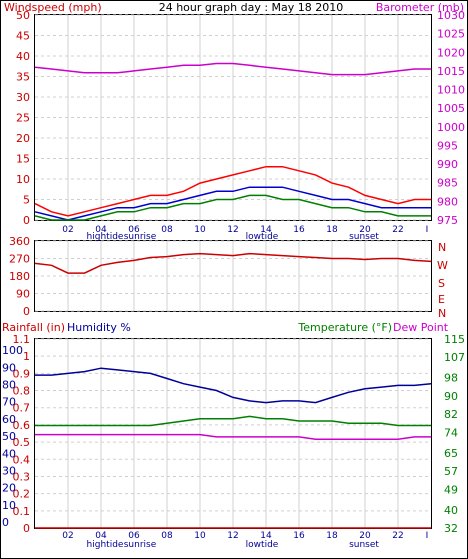 The height and width of the screenshot is (559, 468). Describe the element at coordinates (26, 200) in the screenshot. I see `wind-y-tick-5: 5` at that location.